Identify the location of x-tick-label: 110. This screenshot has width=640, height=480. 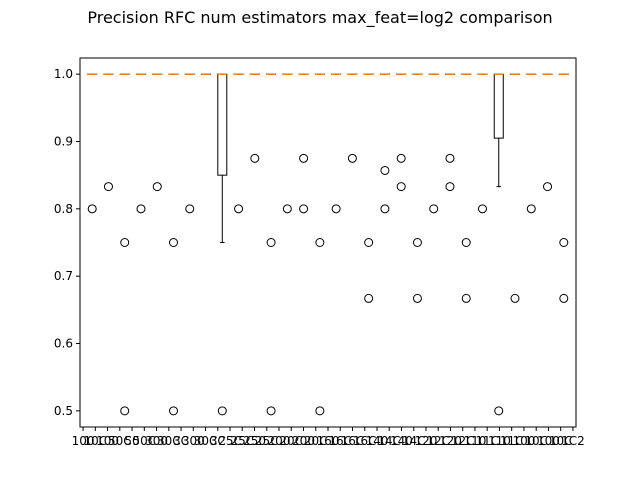
(499, 441).